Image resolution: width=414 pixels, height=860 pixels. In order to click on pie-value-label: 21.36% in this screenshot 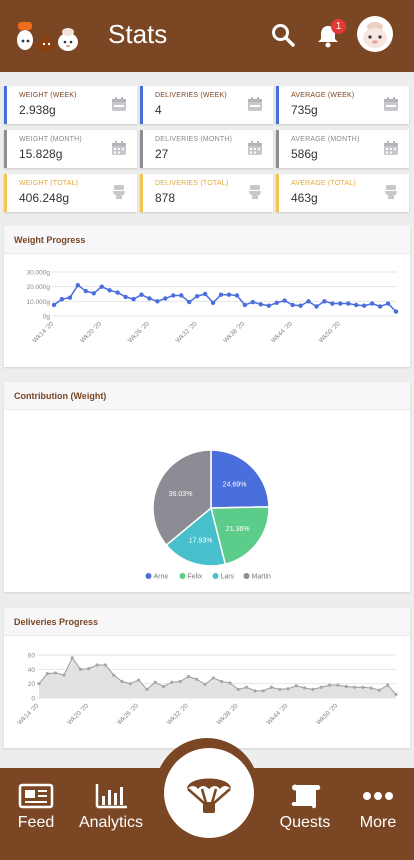, I will do `click(238, 529)`.